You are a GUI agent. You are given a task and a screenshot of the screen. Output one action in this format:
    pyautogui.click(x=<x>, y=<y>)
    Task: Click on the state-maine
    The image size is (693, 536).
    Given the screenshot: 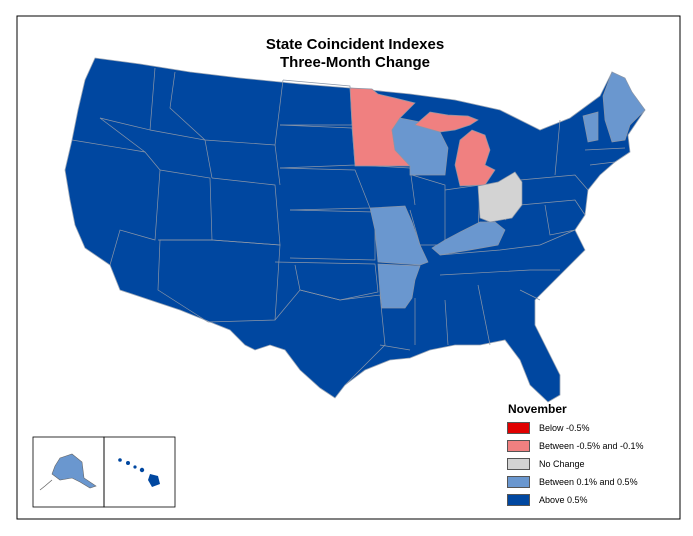 What is the action you would take?
    pyautogui.click(x=624, y=107)
    